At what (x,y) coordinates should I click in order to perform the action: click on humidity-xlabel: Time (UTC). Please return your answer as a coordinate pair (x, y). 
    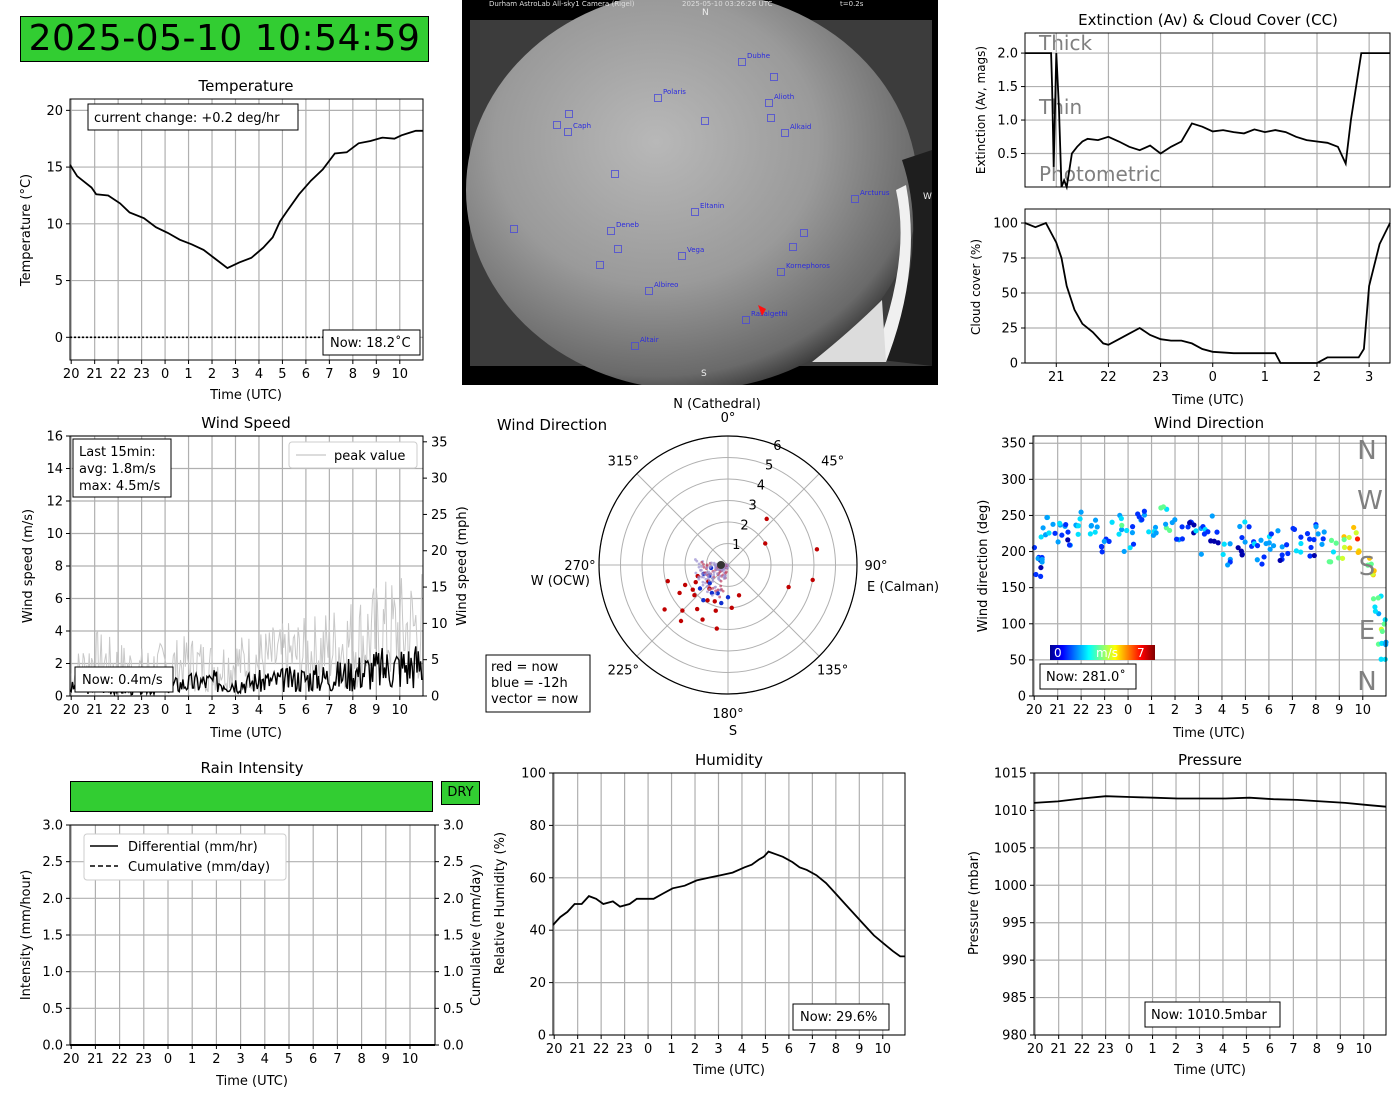
    Looking at the image, I should click on (728, 1070).